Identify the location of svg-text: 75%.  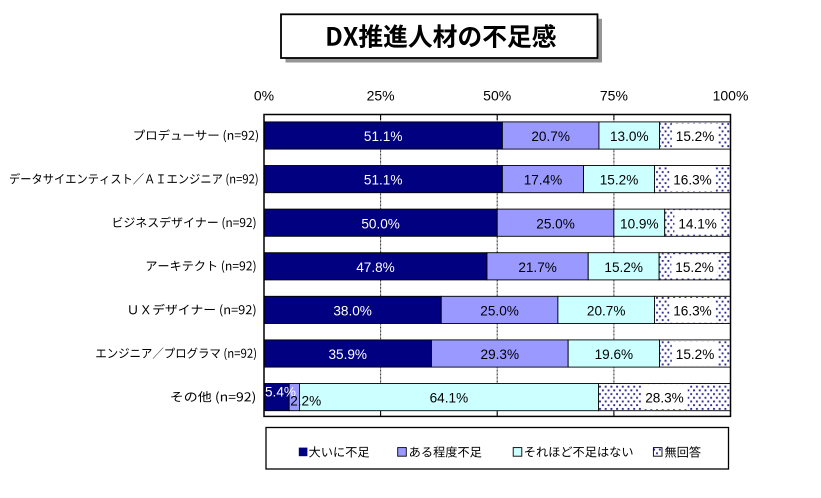
(614, 96).